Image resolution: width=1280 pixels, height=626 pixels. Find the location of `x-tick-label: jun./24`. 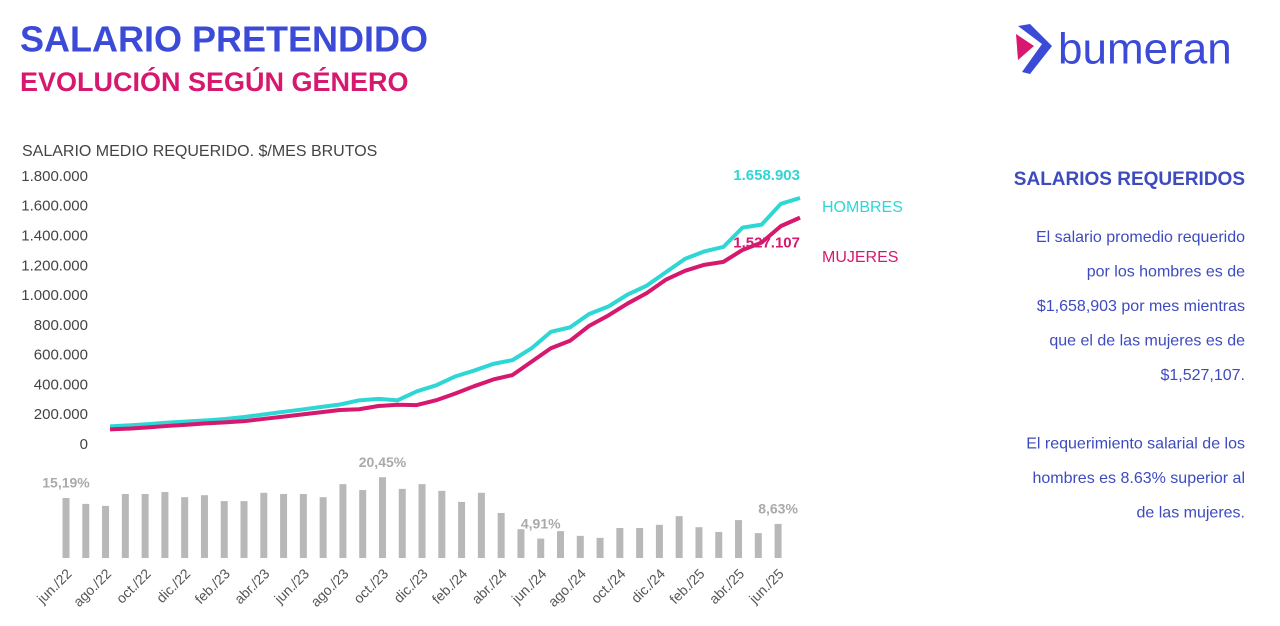

x-tick-label: jun./24 is located at coordinates (529, 586).